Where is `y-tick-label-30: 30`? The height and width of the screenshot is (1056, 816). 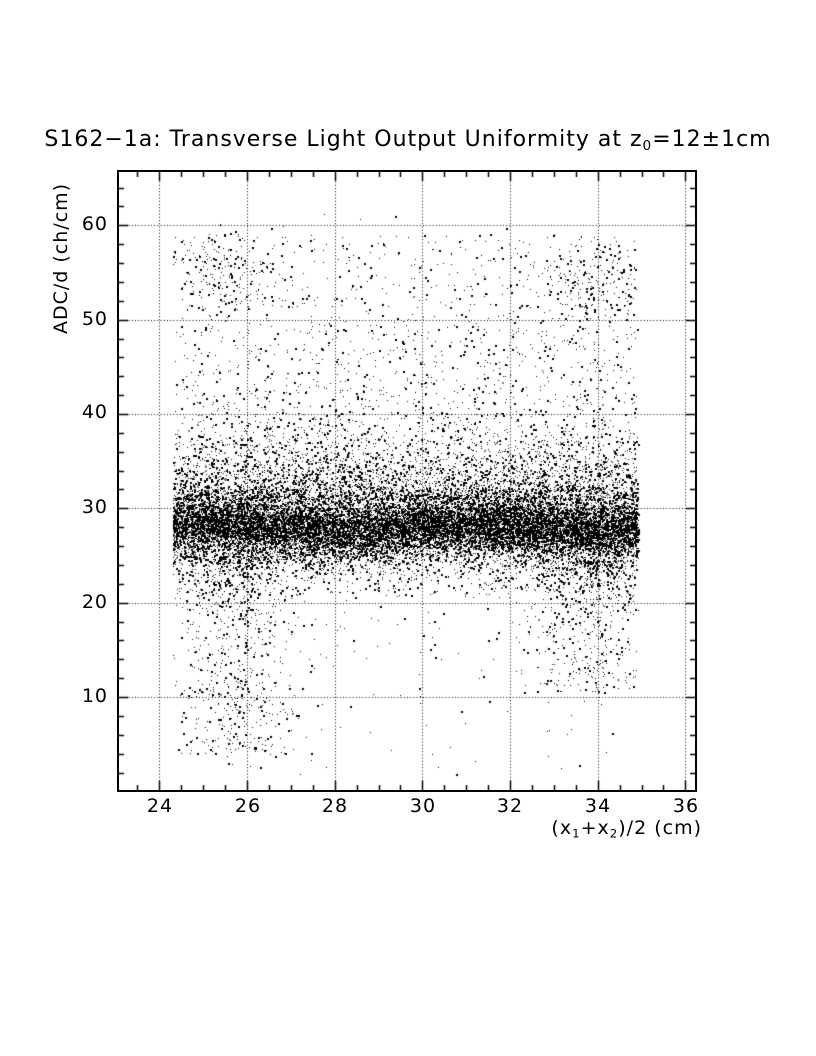
y-tick-label-30: 30 is located at coordinates (94, 507).